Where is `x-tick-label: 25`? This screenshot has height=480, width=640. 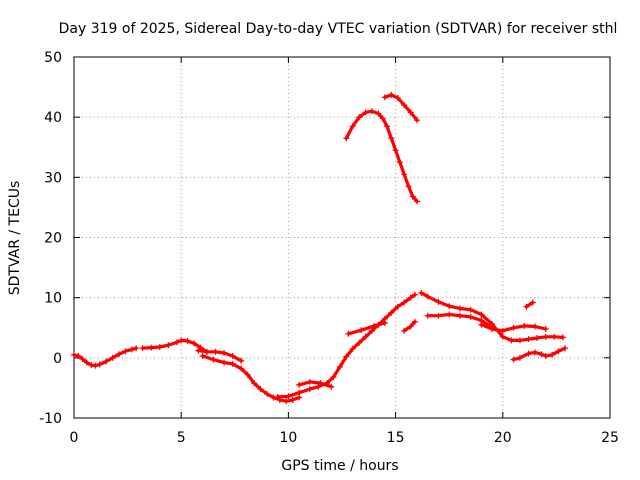
x-tick-label: 25 is located at coordinates (610, 438).